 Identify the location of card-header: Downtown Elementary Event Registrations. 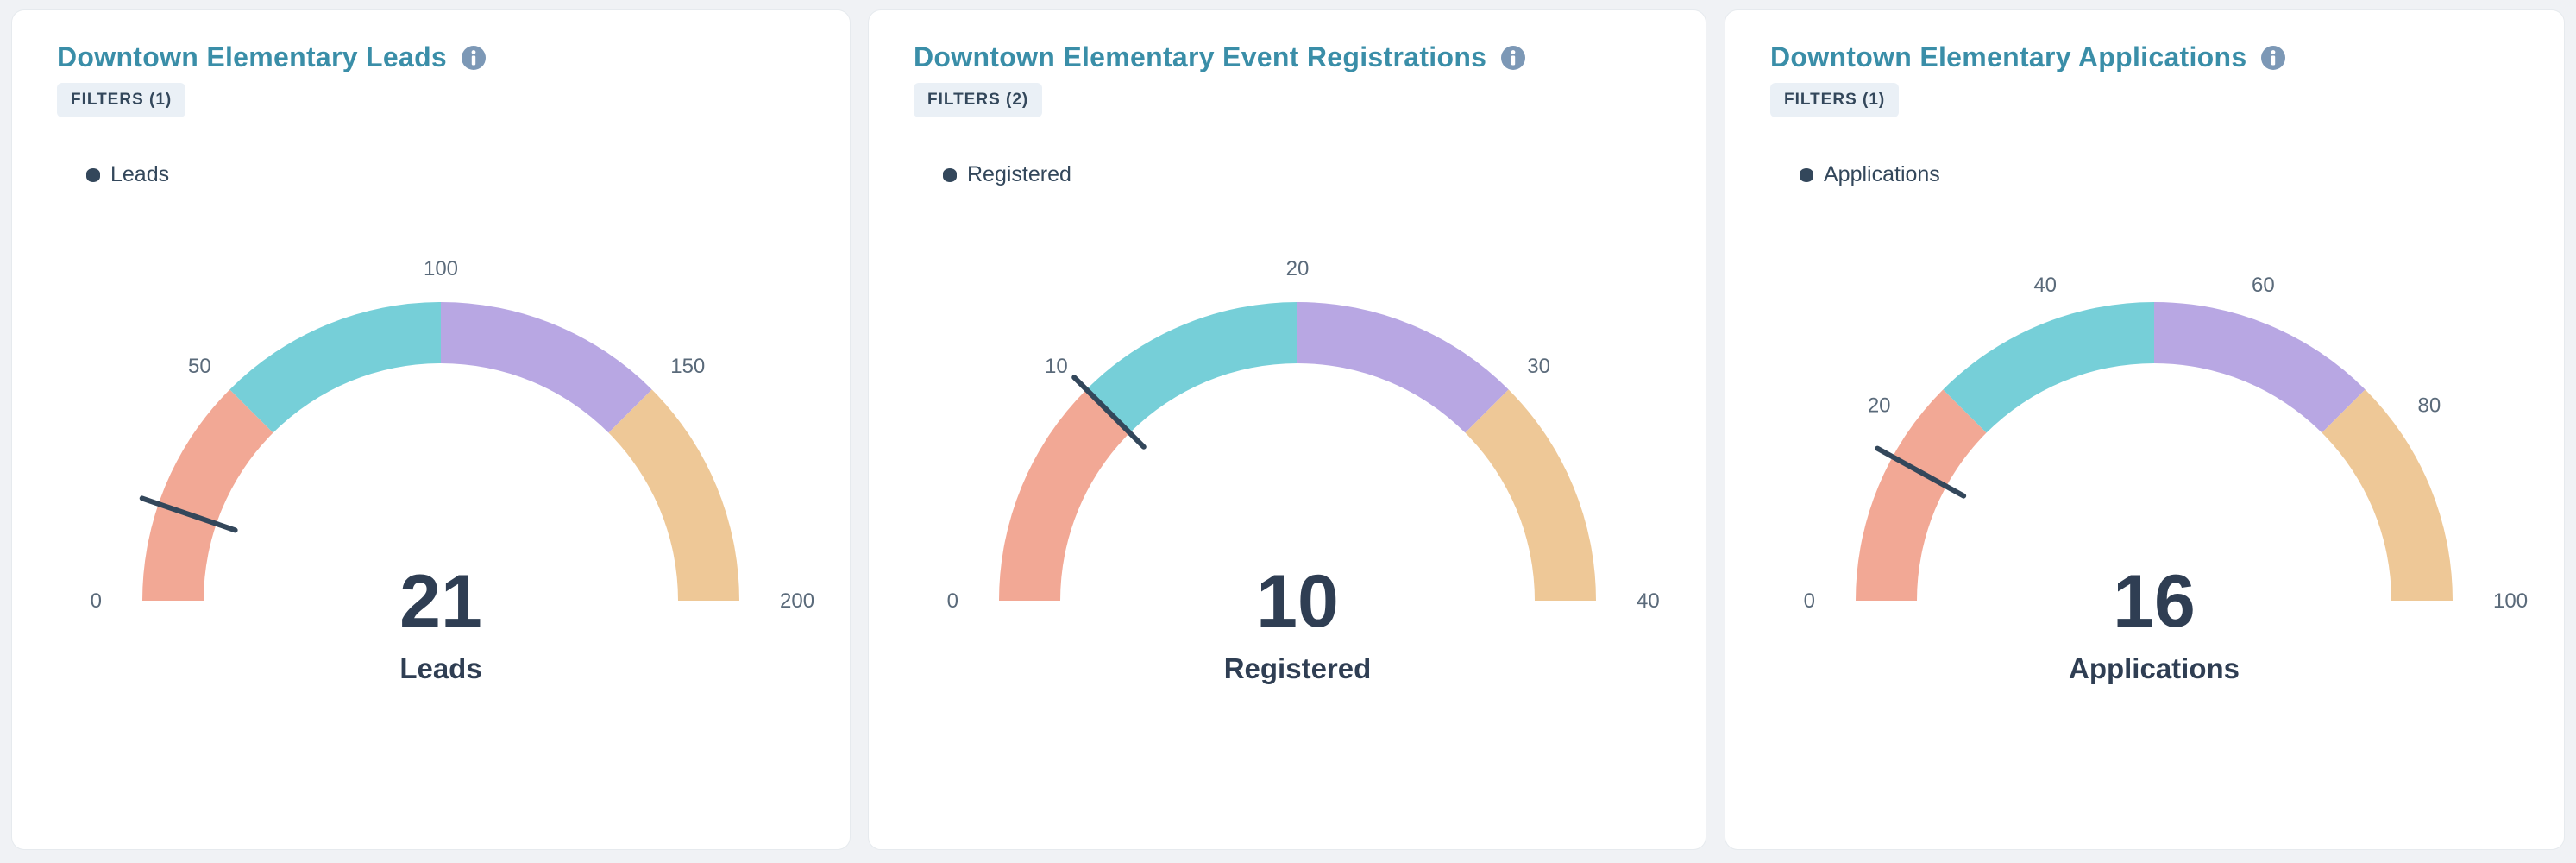
(1220, 57).